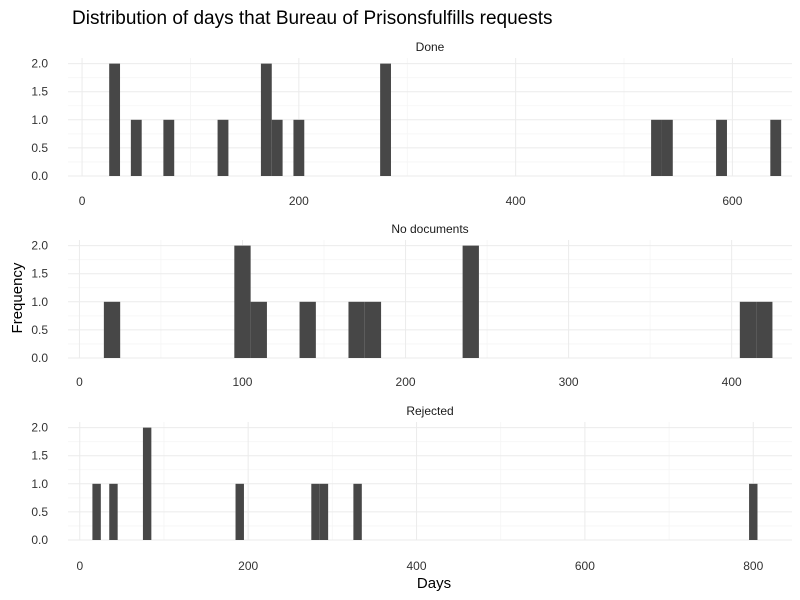 Image resolution: width=800 pixels, height=600 pixels. Describe the element at coordinates (753, 566) in the screenshot. I see `x-tick-label: 800` at that location.